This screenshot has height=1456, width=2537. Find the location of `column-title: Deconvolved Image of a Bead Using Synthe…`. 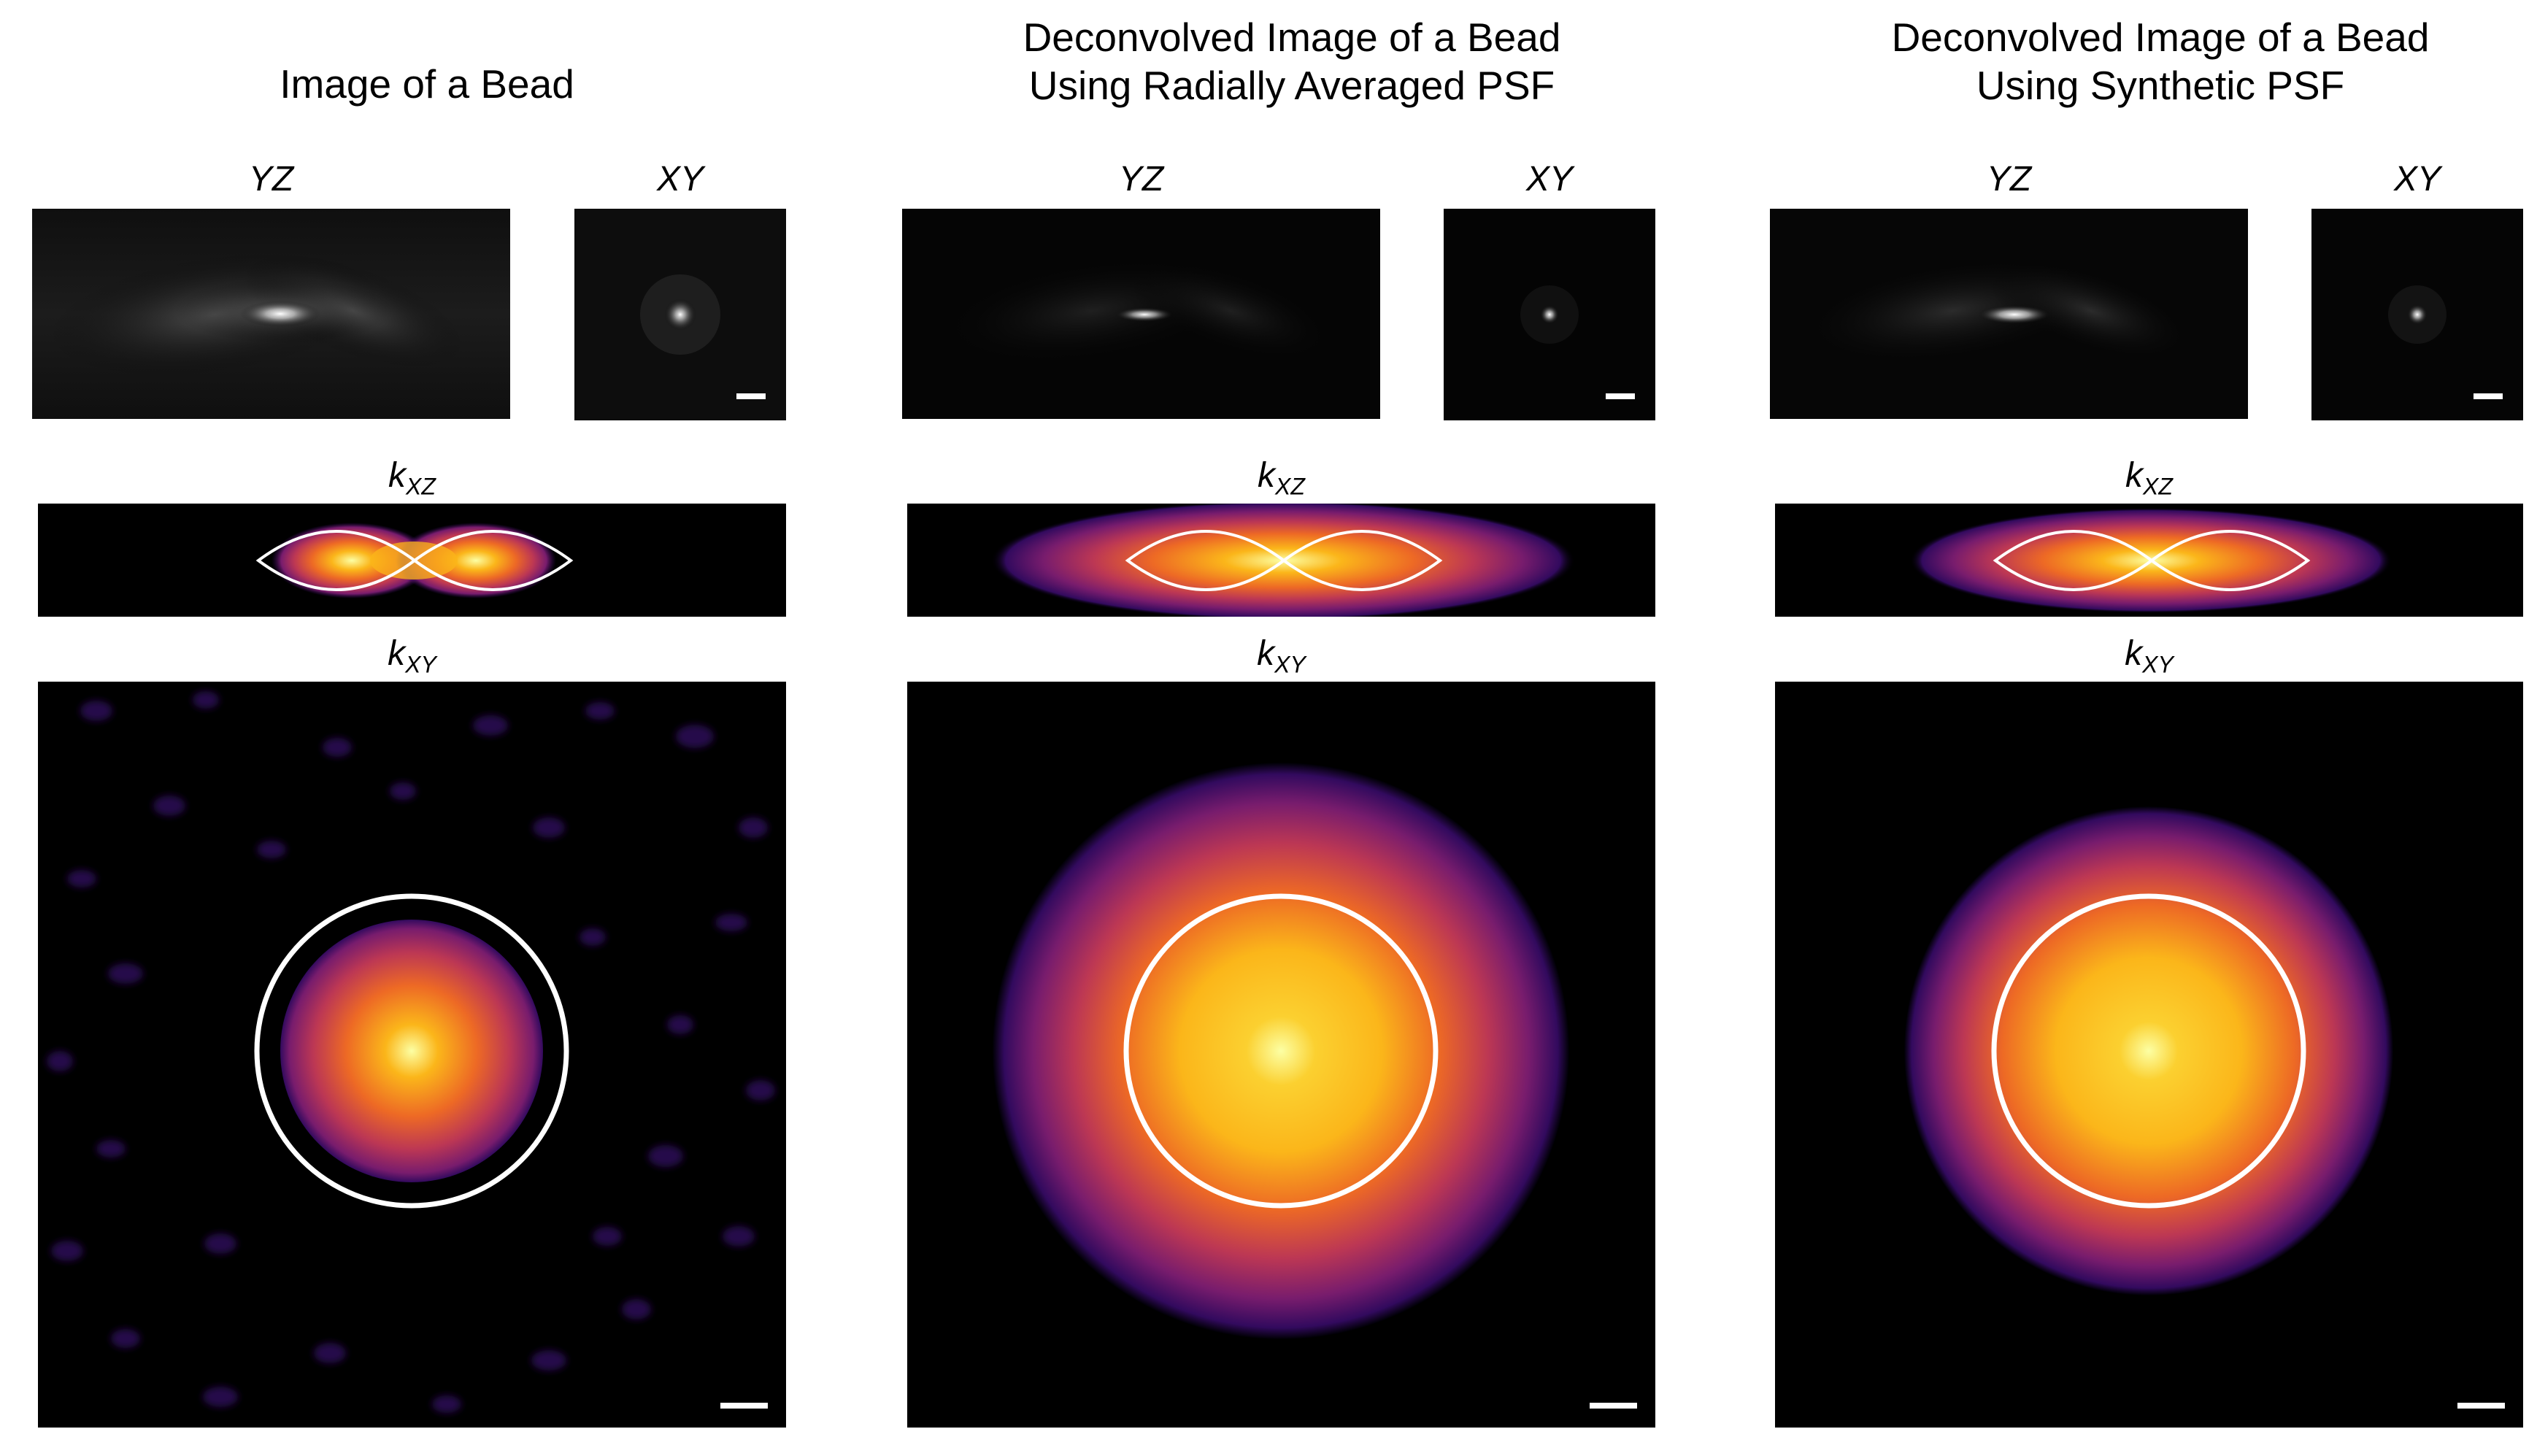

column-title: Deconvolved Image of a Bead Using Synthe… is located at coordinates (2160, 61).